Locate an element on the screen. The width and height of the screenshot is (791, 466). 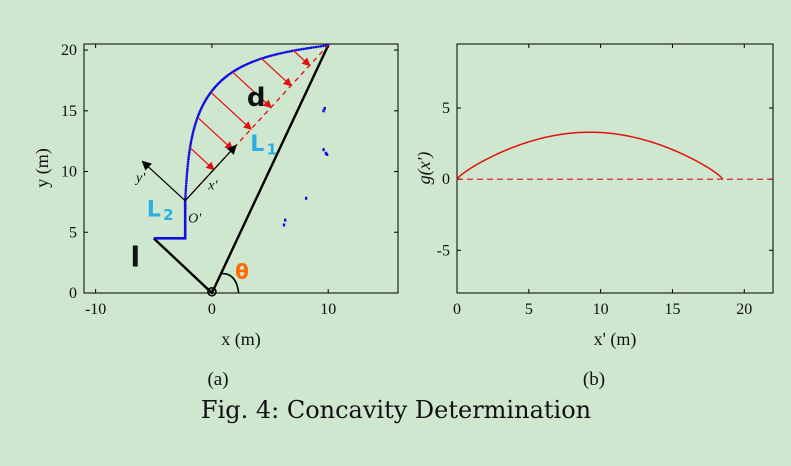
x-tick-label-a: 0 is located at coordinates (212, 309).